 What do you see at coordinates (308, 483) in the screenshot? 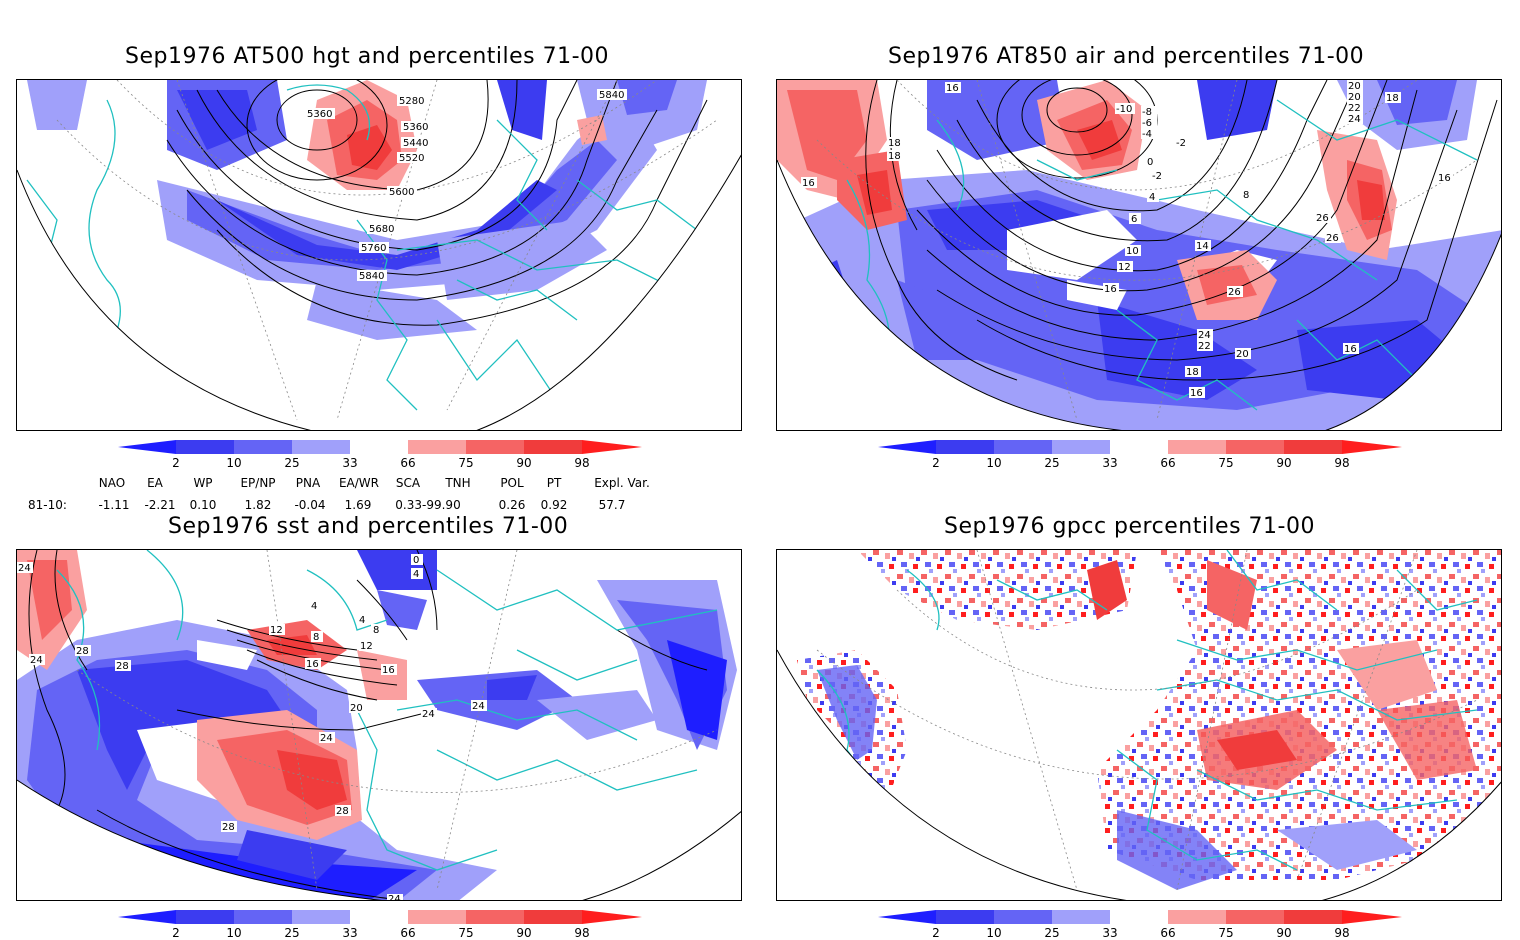
I see `index-header: PNA` at bounding box center [308, 483].